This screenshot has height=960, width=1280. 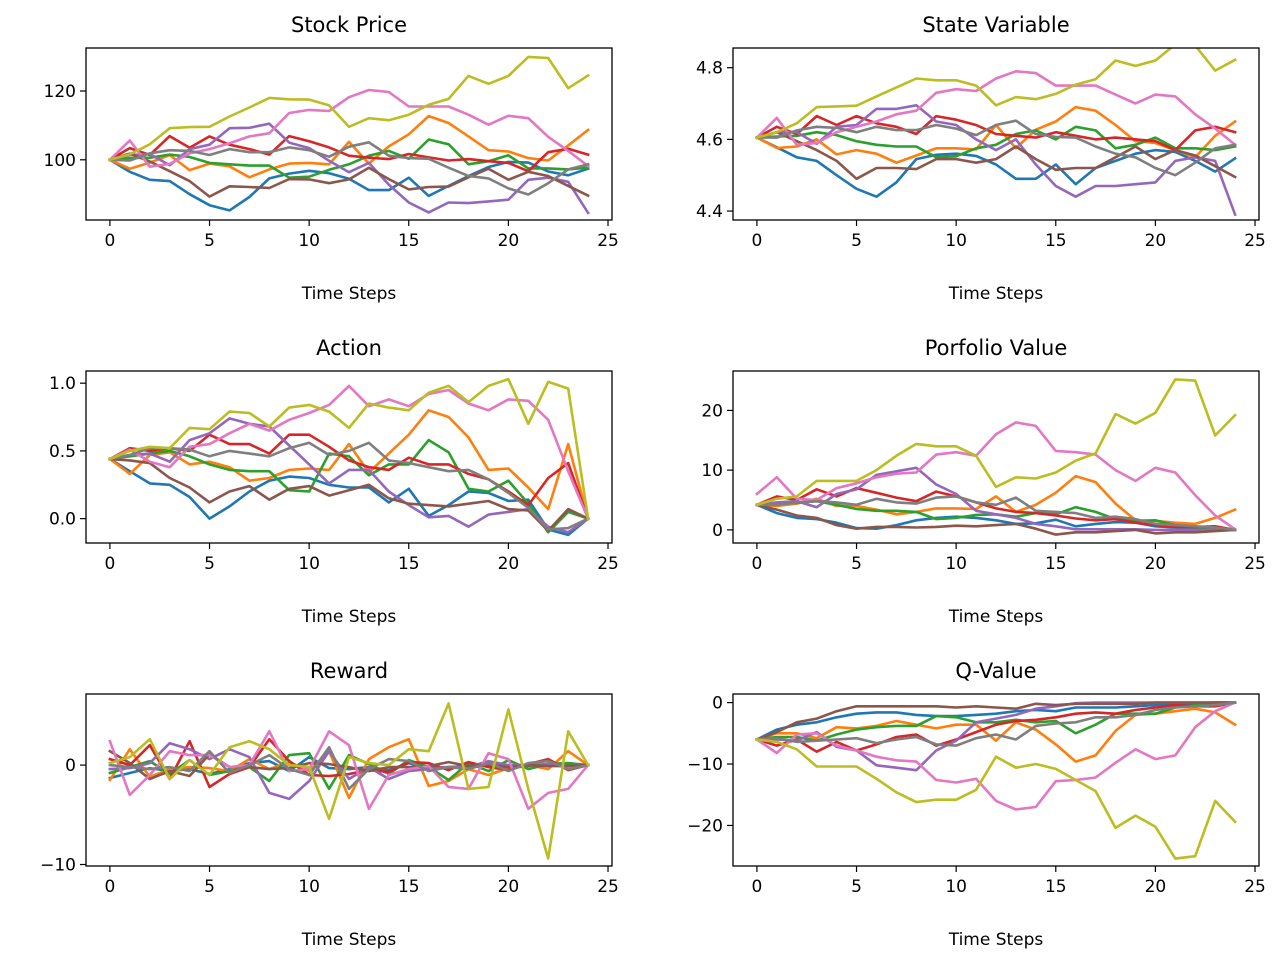 I want to click on y-tick-label: 1.0, so click(x=62, y=384).